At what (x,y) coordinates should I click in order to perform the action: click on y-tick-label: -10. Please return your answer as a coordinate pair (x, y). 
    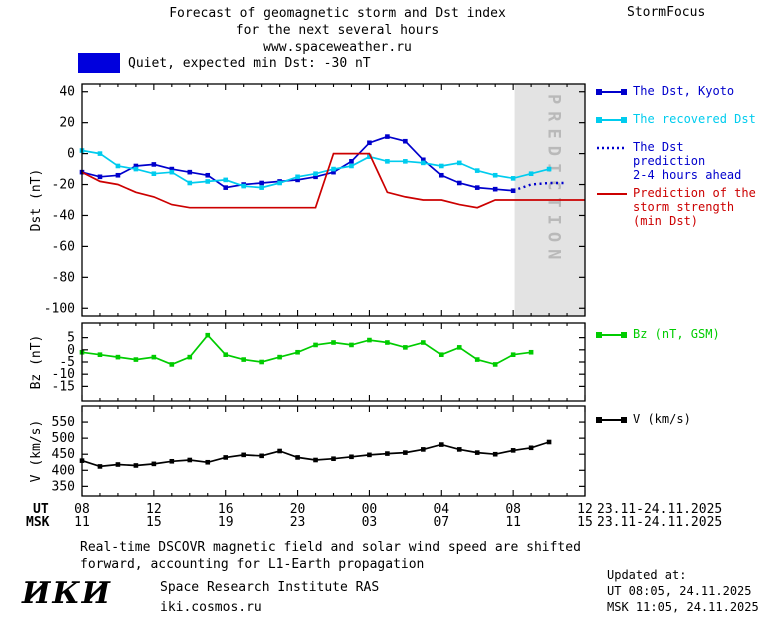
    Looking at the image, I should click on (63, 374).